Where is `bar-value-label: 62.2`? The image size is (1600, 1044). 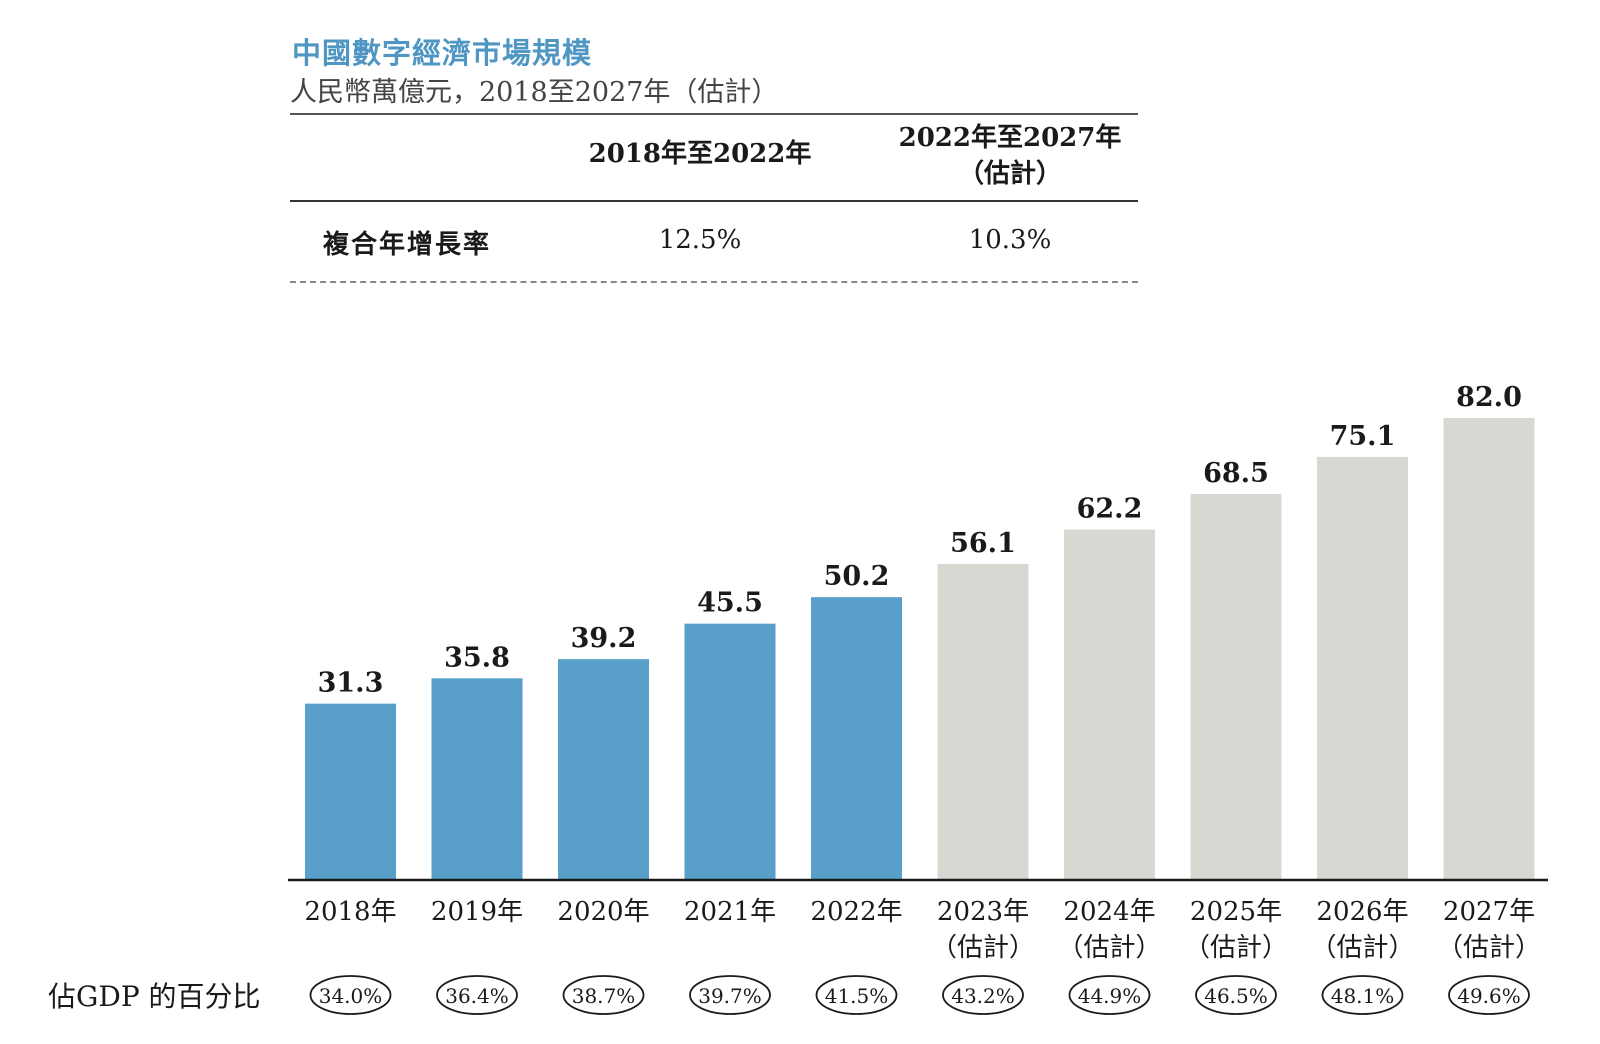 bar-value-label: 62.2 is located at coordinates (1110, 509).